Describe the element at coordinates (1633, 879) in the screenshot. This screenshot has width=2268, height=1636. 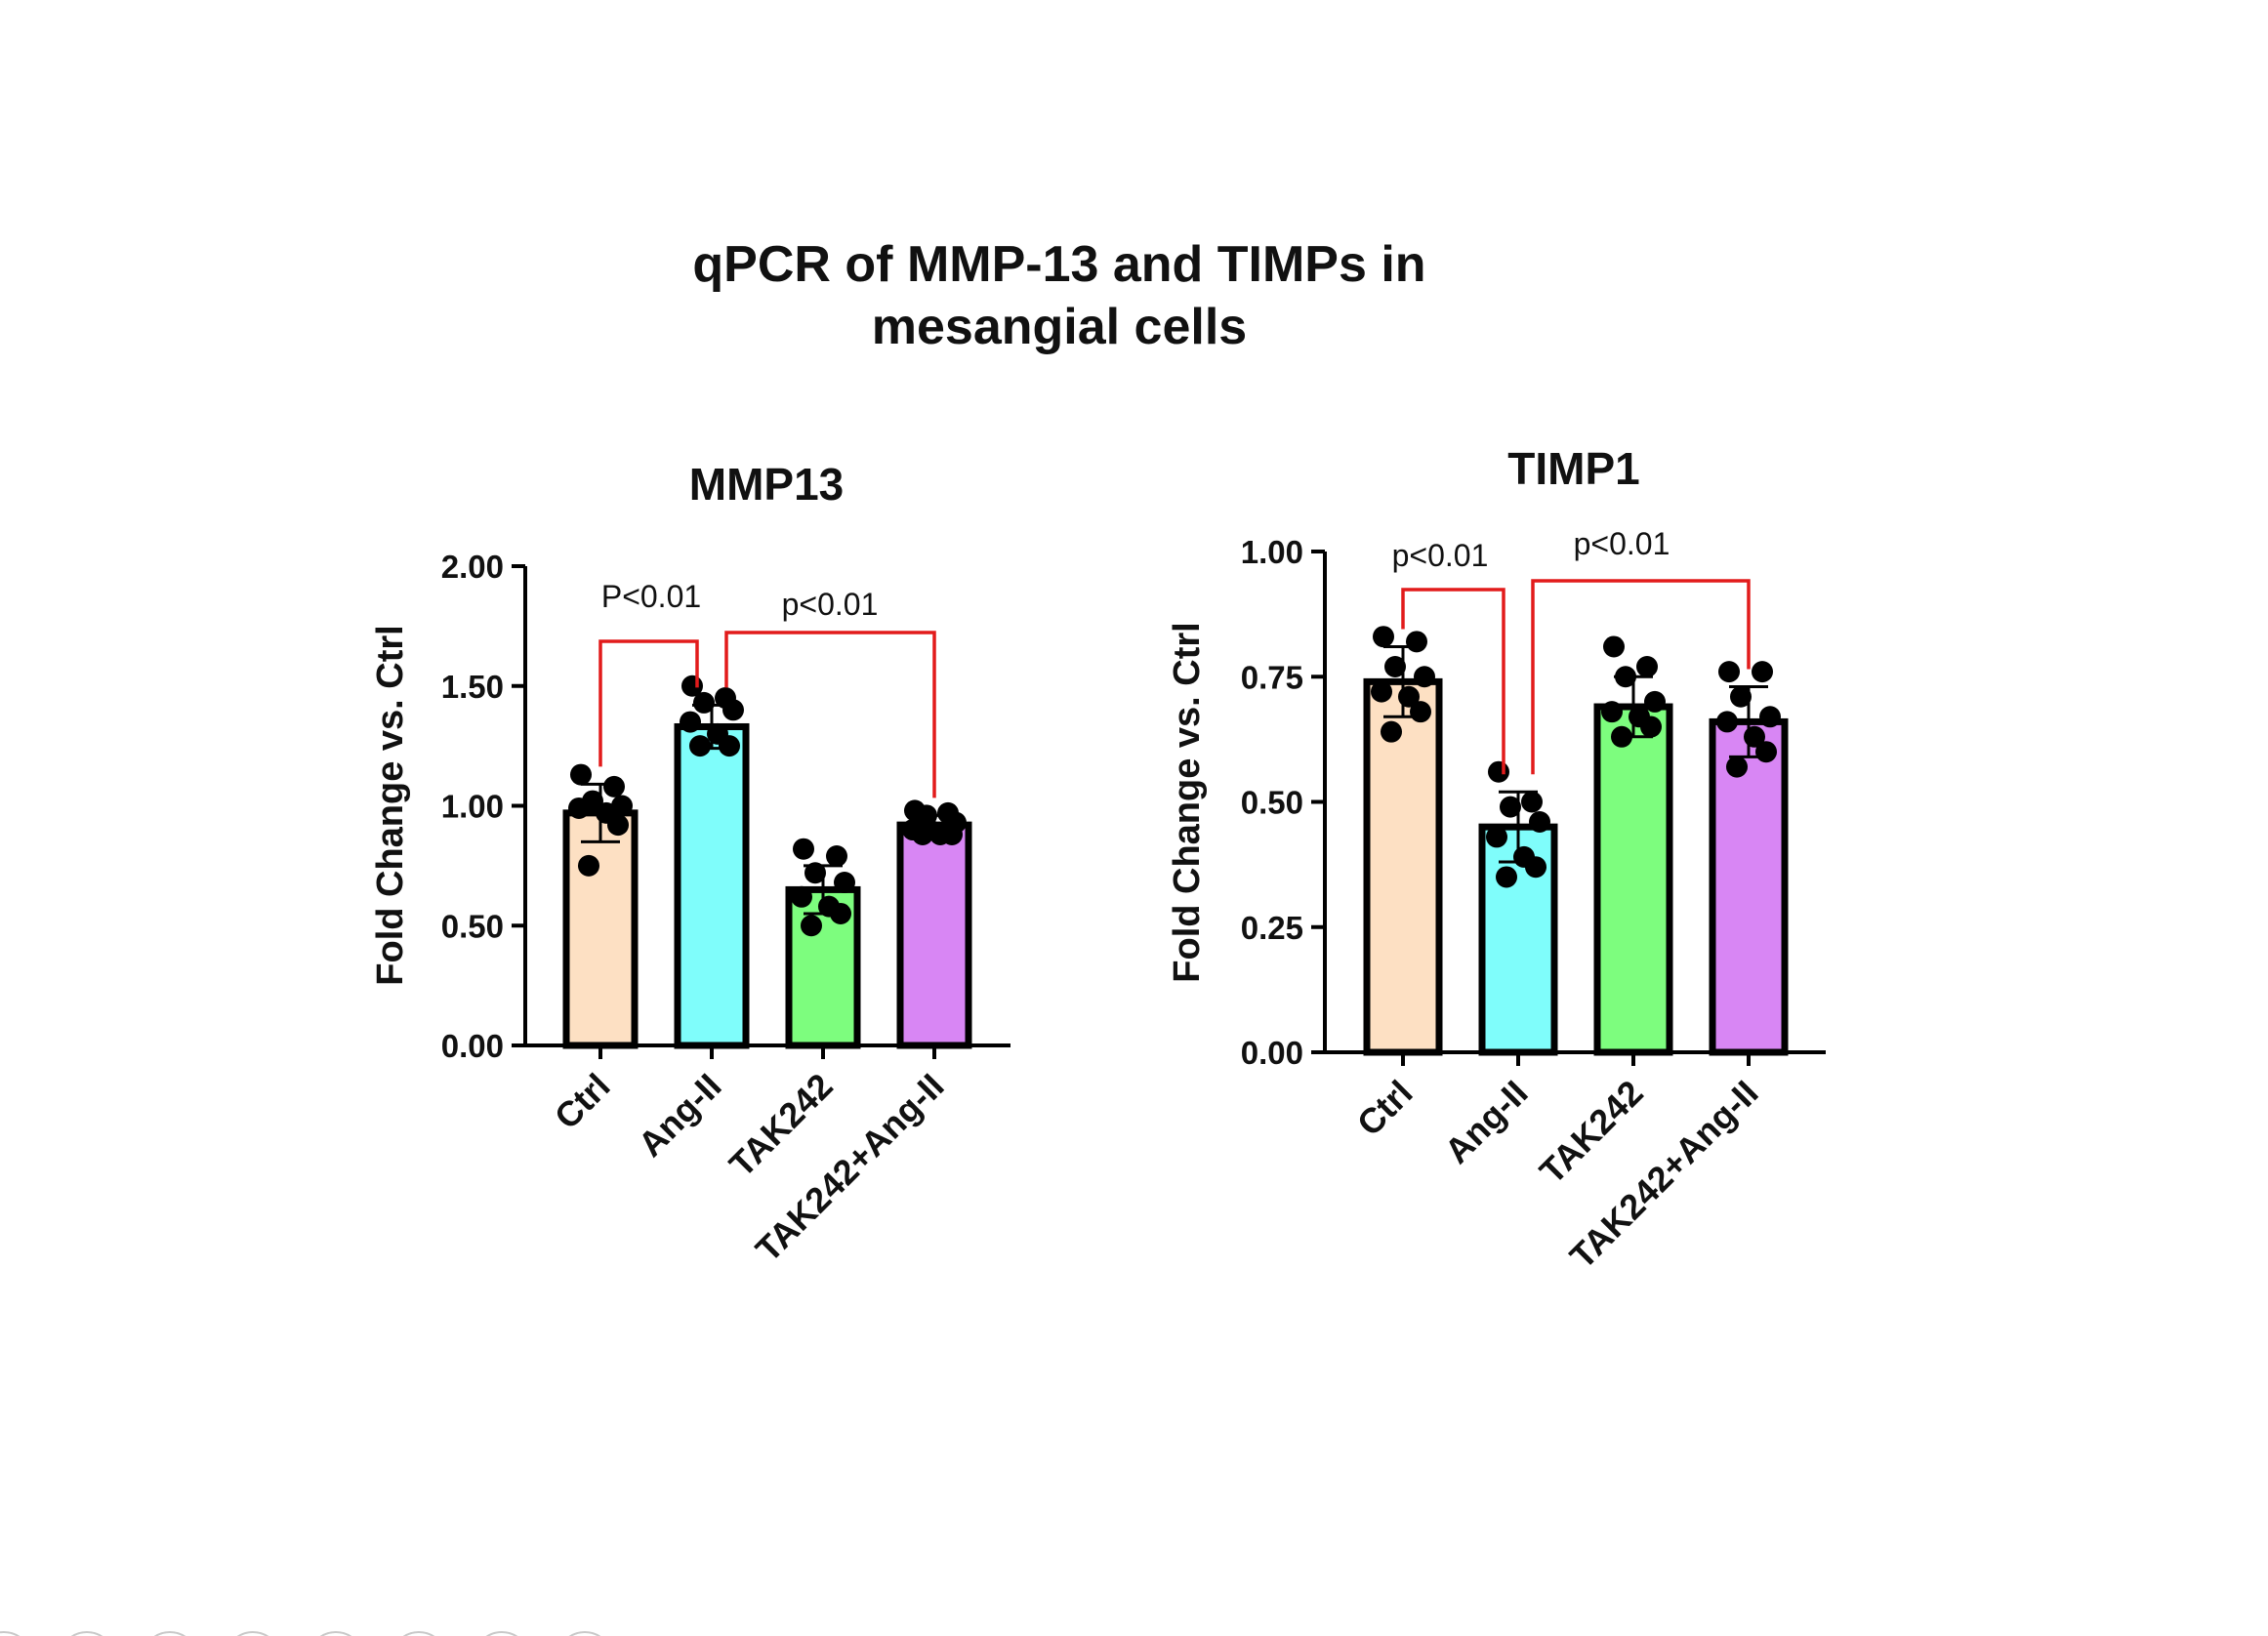
I see `bar-tak242` at that location.